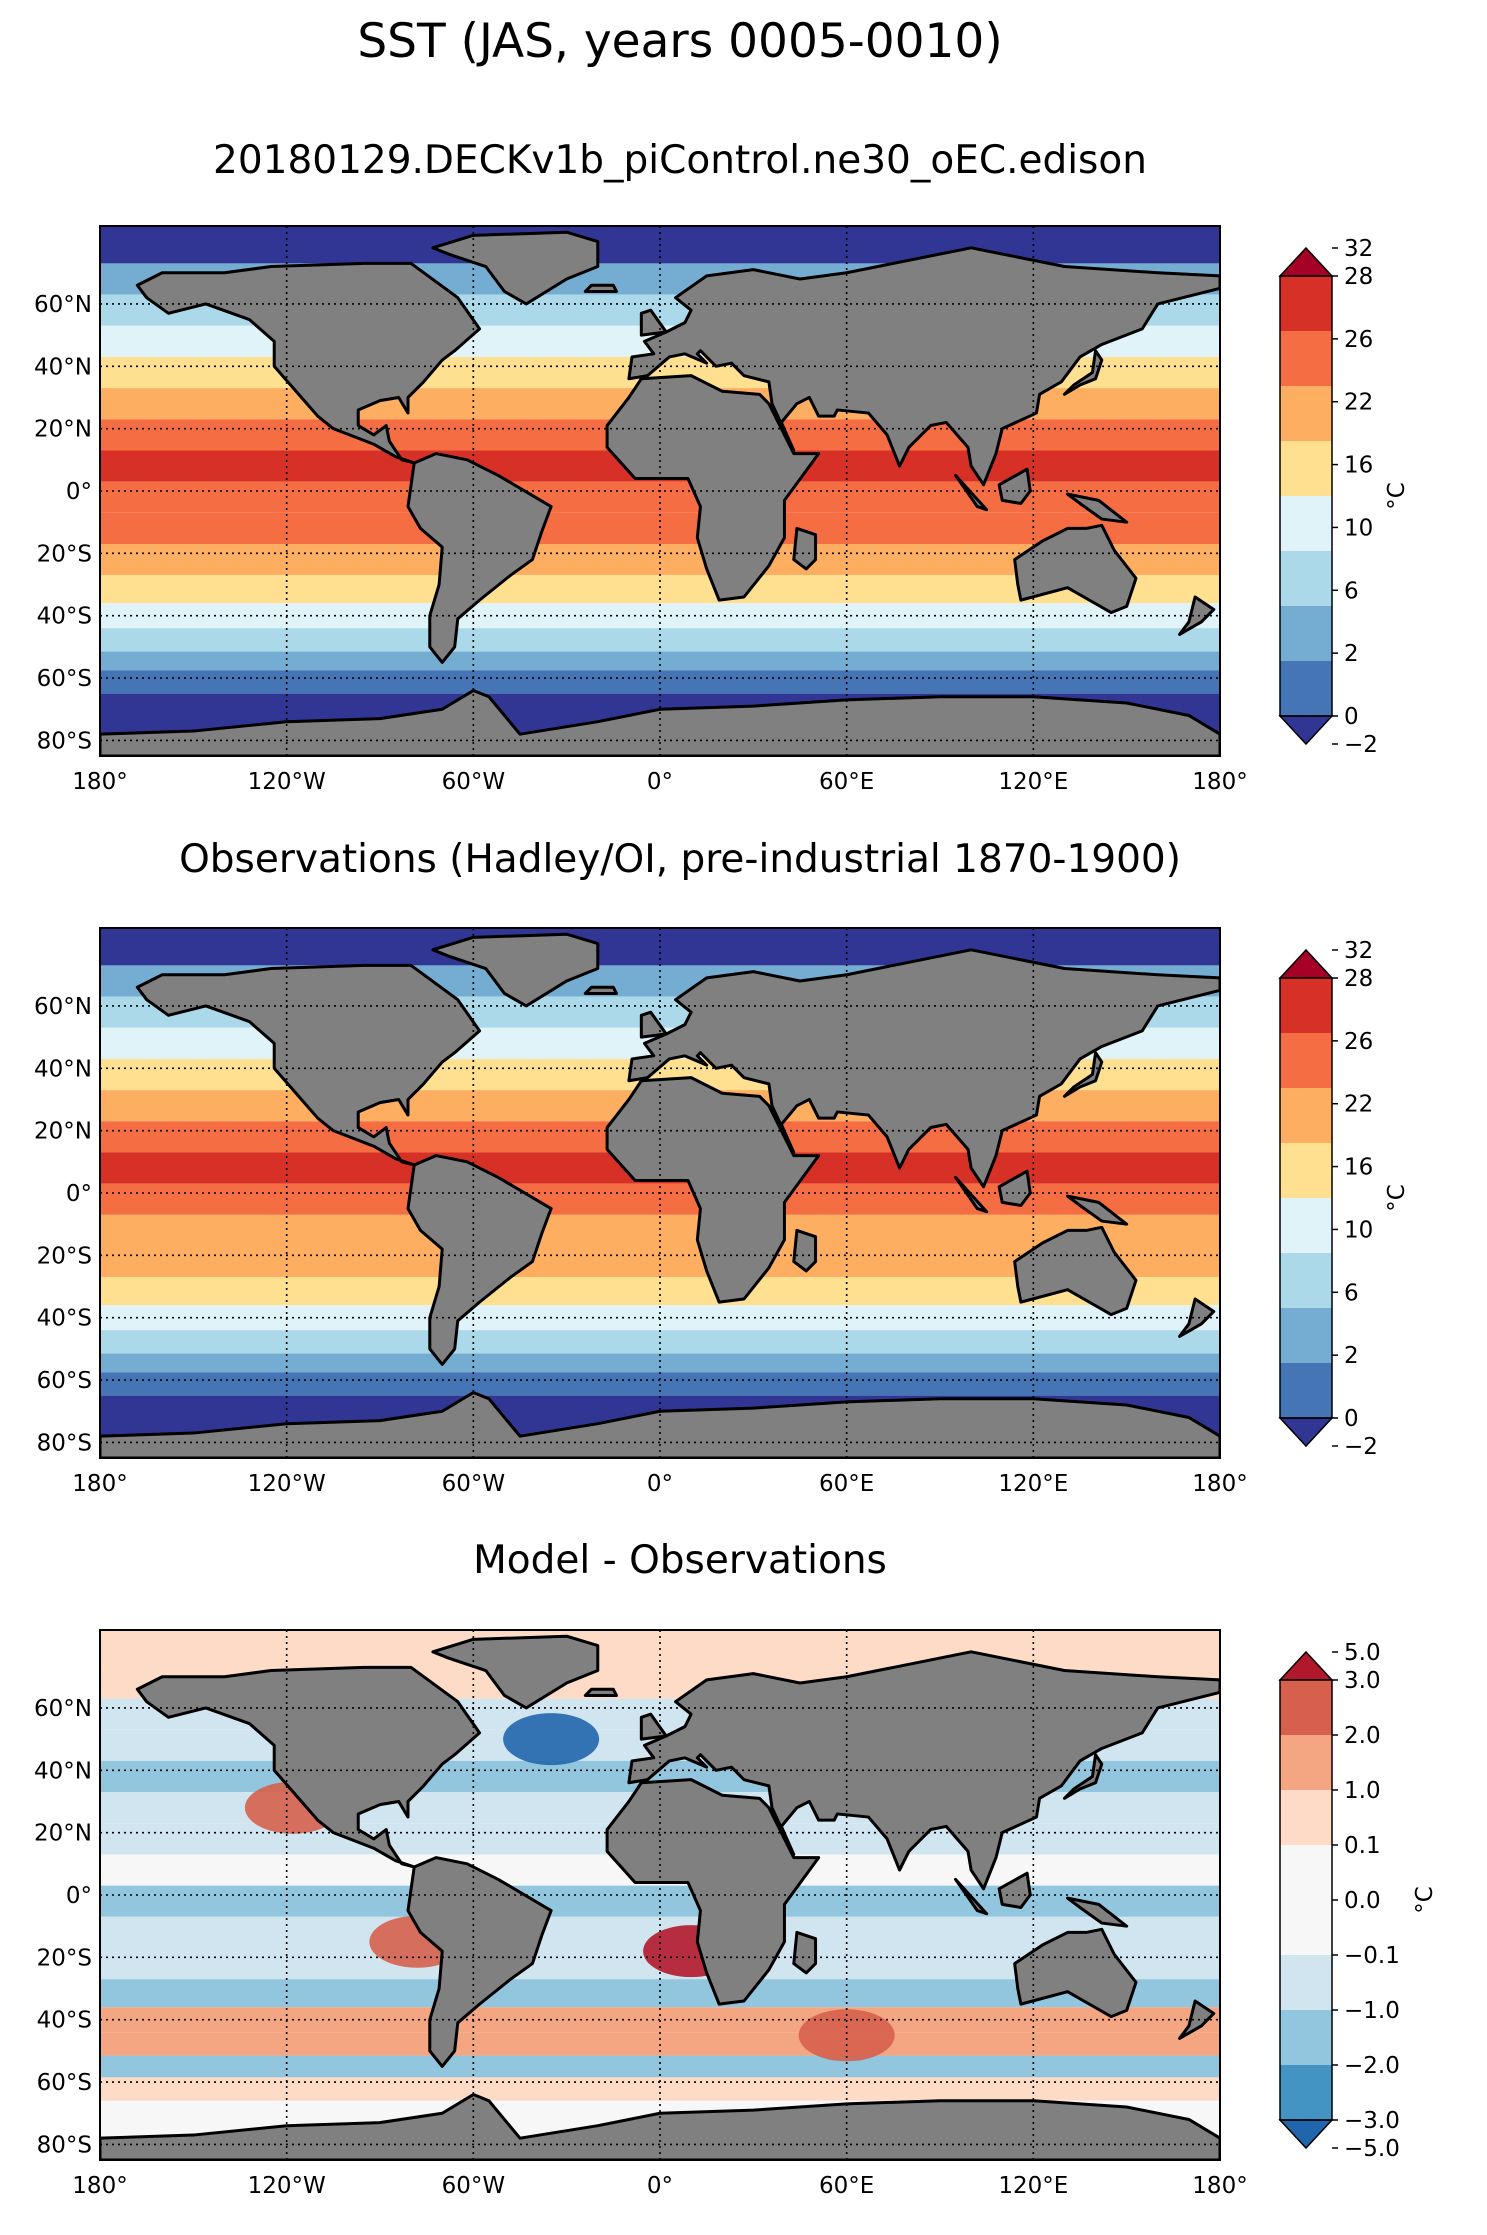  I want to click on colorbar-tick-label: 5.0, so click(1362, 1653).